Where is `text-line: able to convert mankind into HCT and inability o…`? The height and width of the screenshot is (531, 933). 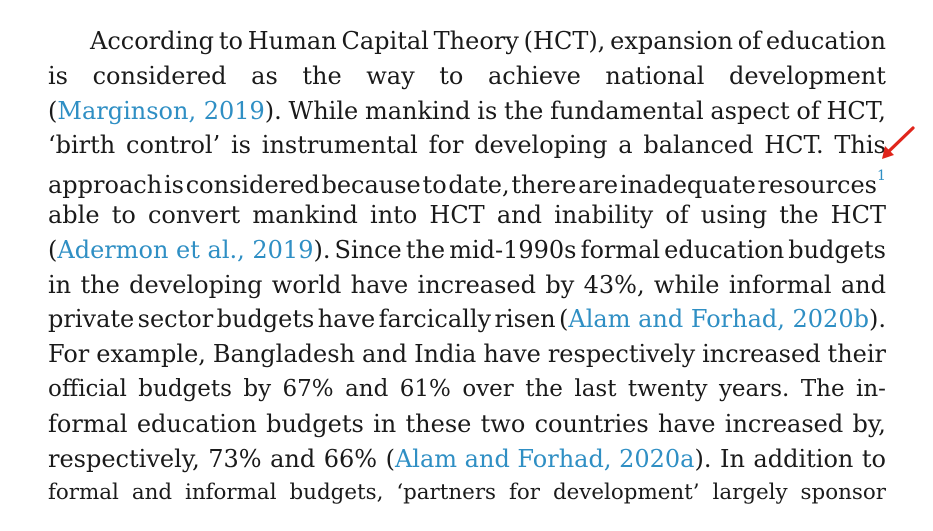
text-line: able to convert mankind into HCT and inability o… is located at coordinates (467, 214).